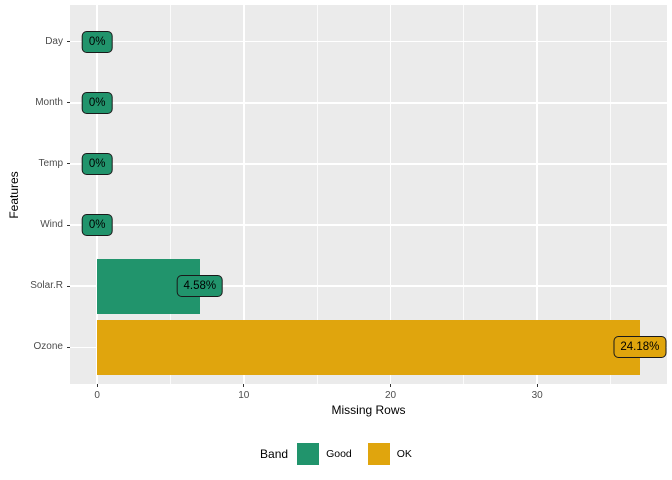 The image size is (672, 480). I want to click on x-tick-label: 0, so click(97, 395).